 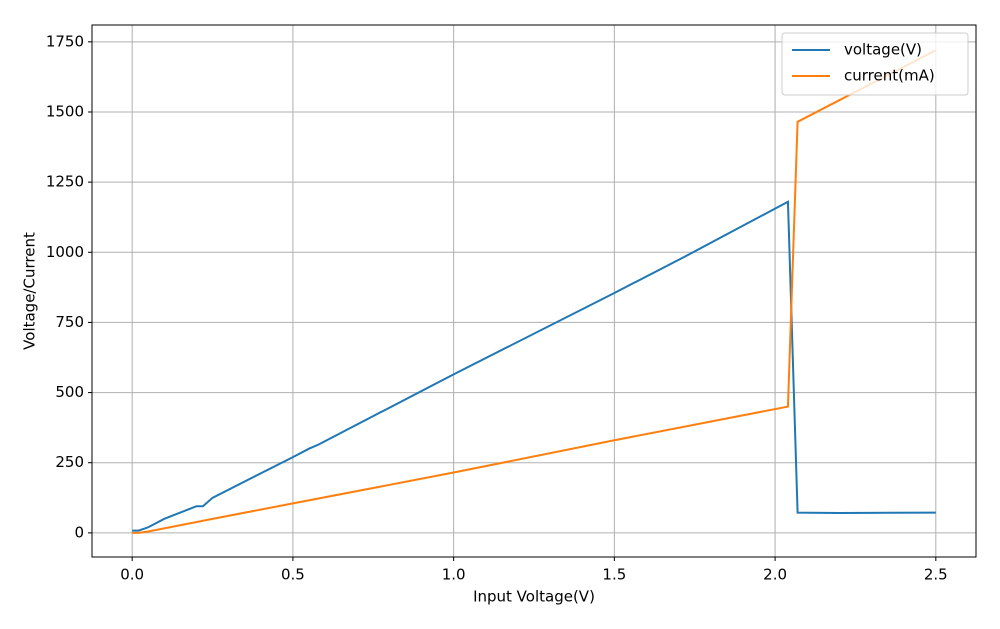 I want to click on legend-label: current(mA), so click(x=889, y=76).